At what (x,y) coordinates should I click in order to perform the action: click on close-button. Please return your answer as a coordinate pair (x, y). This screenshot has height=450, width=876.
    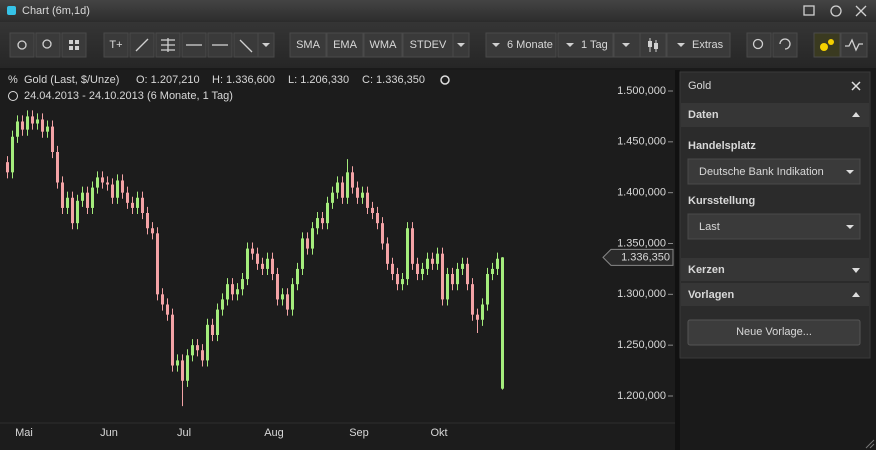
    Looking at the image, I should click on (861, 11).